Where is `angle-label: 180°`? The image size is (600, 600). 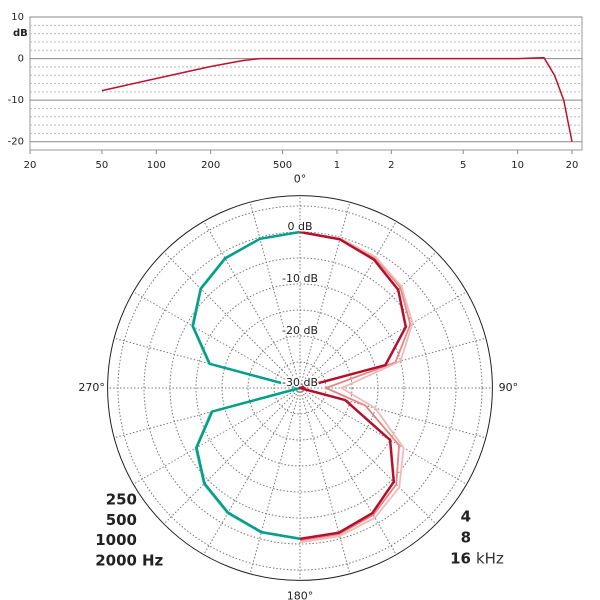 angle-label: 180° is located at coordinates (300, 594).